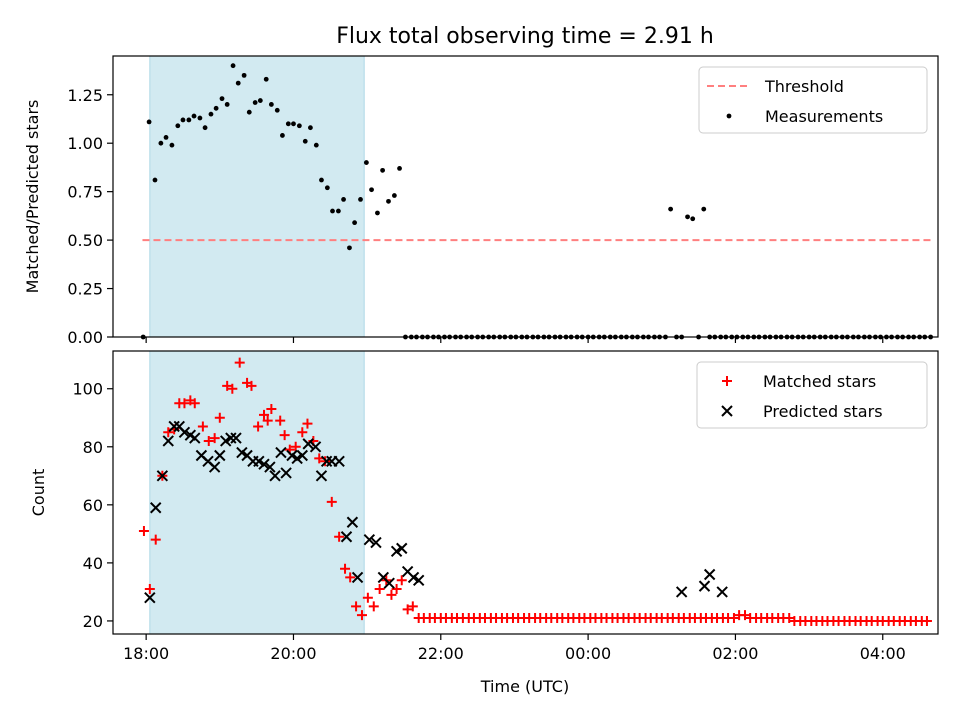  I want to click on y-ticks-bottom: 20 40 60 80 100, so click(92, 505).